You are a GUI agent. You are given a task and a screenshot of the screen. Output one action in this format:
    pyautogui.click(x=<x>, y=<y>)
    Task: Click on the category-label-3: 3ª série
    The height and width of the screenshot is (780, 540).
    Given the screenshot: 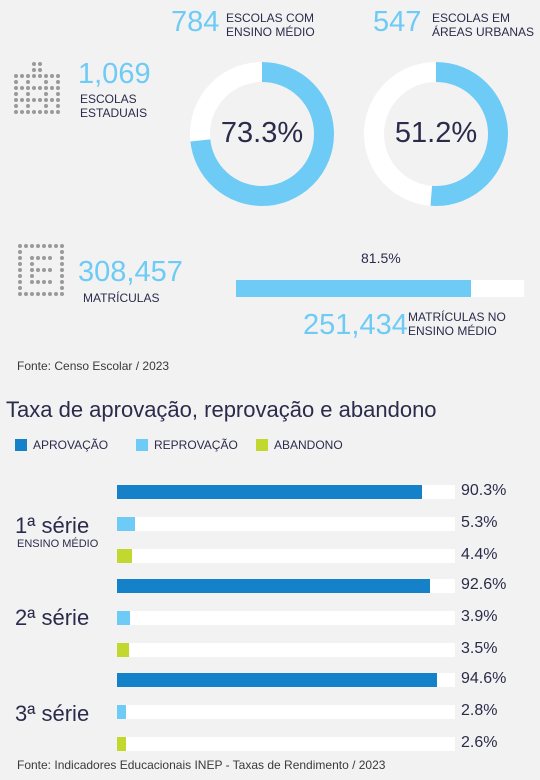 What is the action you would take?
    pyautogui.click(x=52, y=713)
    